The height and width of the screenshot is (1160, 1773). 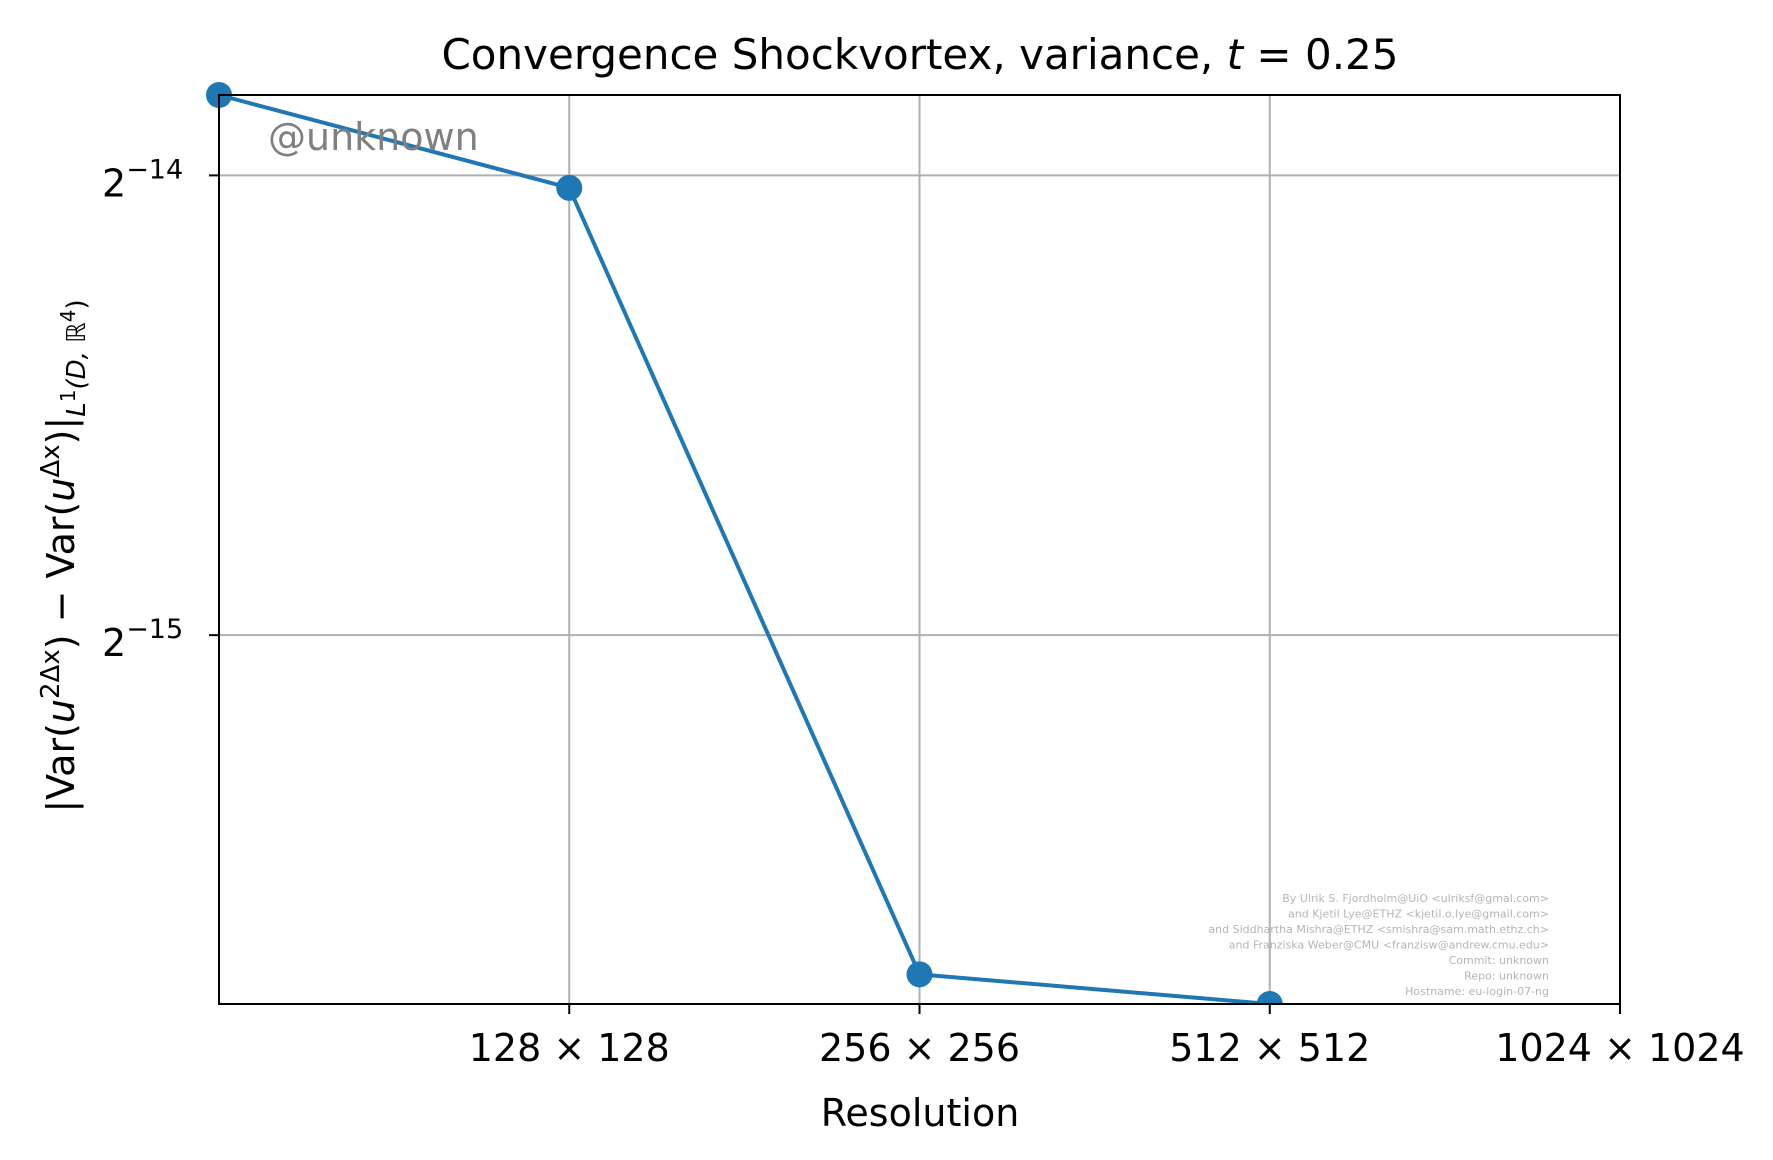 What do you see at coordinates (142, 179) in the screenshot?
I see `y-tick-label: 2−14` at bounding box center [142, 179].